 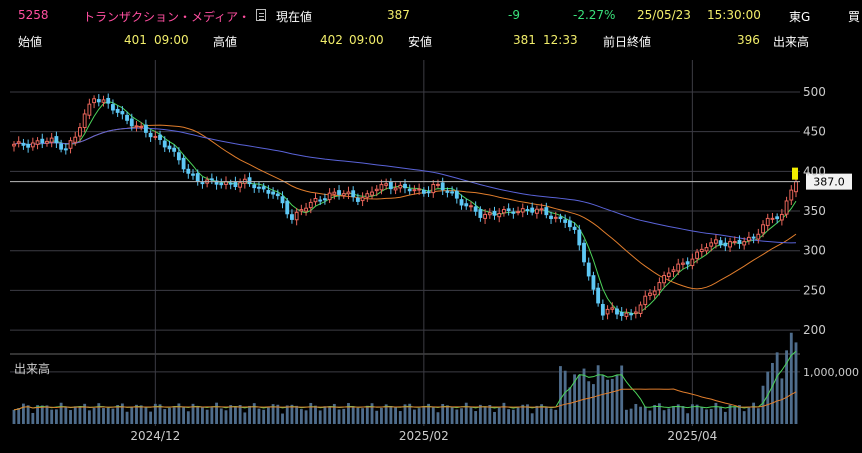 I want to click on memo-icon, so click(x=261, y=15).